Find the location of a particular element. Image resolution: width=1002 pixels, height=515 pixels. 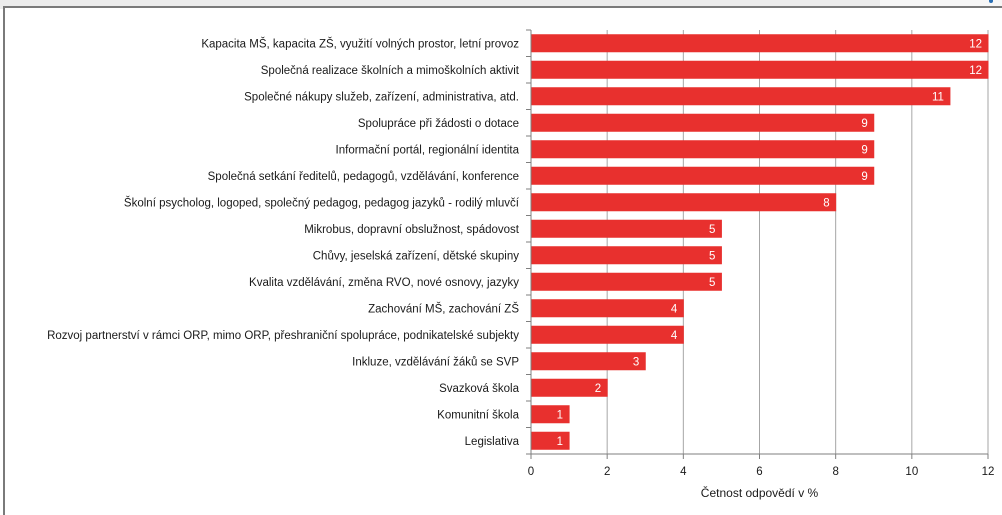

x-axis-title: Četnost odpovědí v % is located at coordinates (760, 492).